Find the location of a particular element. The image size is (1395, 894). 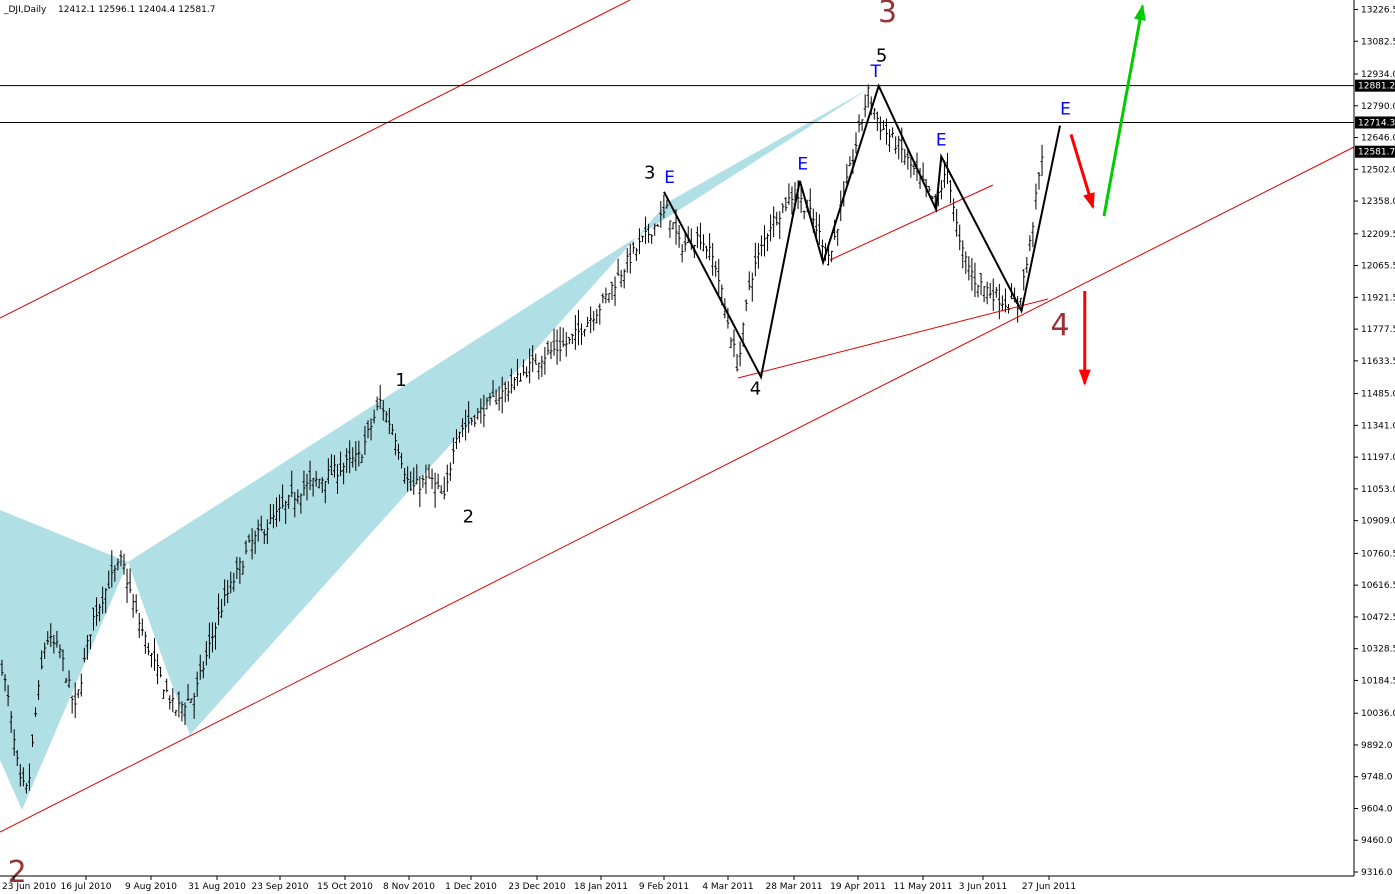

wave-path is located at coordinates (862, 232).